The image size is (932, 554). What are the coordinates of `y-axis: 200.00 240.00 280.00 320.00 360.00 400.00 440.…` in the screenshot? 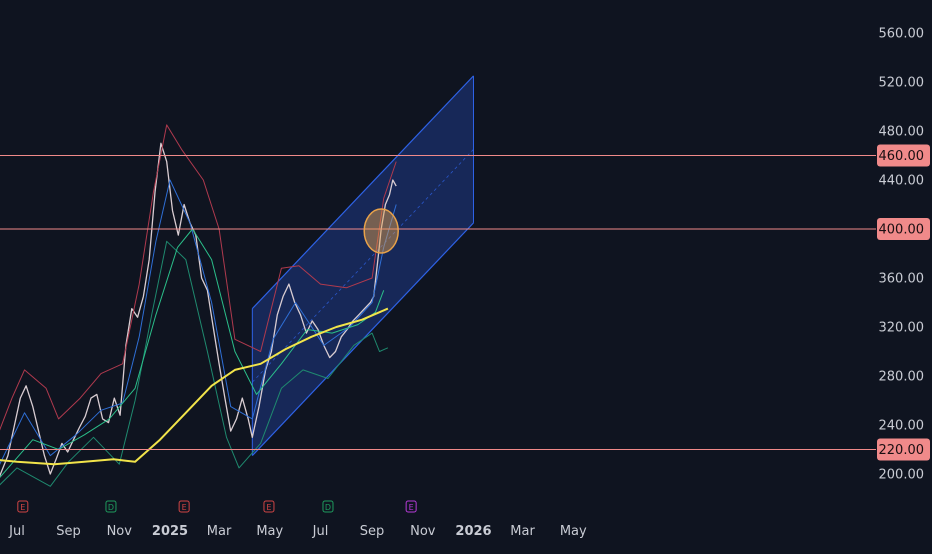 It's located at (903, 255).